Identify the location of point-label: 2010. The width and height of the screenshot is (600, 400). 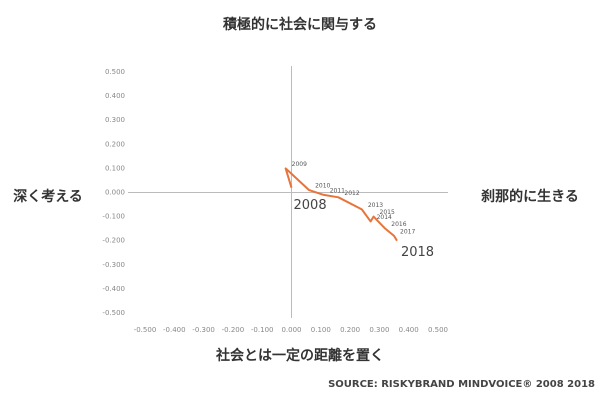
(322, 186).